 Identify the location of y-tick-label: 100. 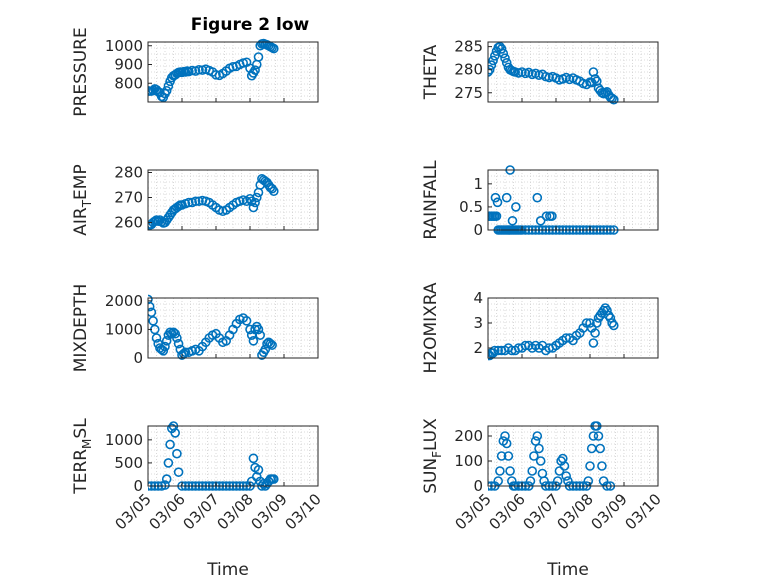
(468, 461).